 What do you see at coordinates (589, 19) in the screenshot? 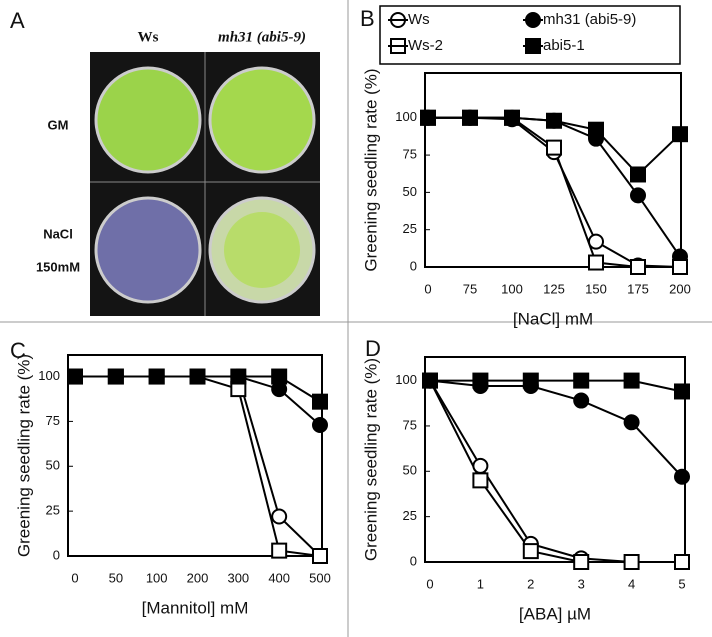
I see `legend-label: mh31 (abi5-9)` at bounding box center [589, 19].